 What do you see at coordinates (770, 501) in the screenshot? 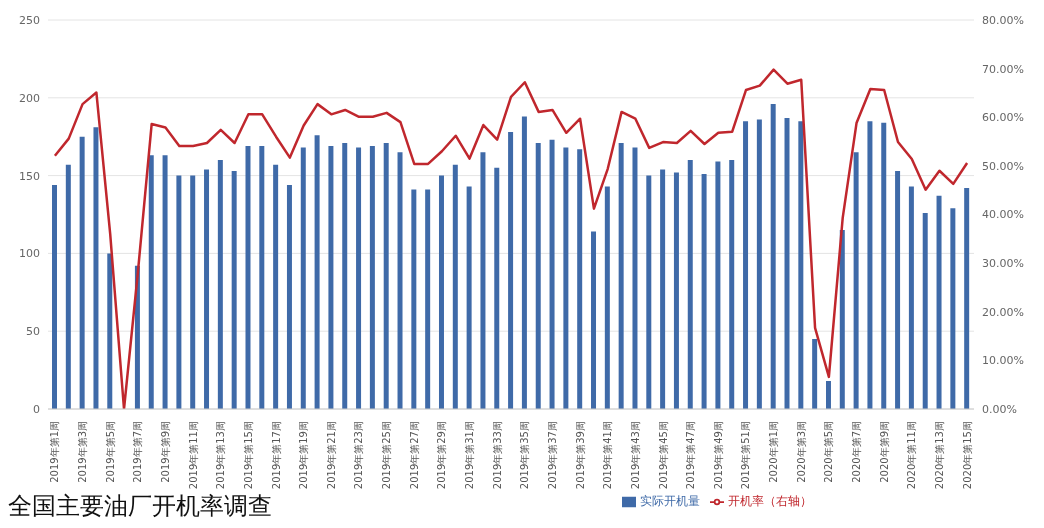
I see `legend-label: 开机率（右轴）` at bounding box center [770, 501].